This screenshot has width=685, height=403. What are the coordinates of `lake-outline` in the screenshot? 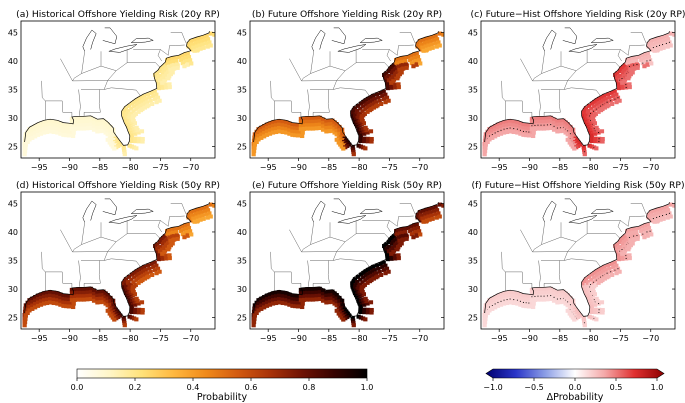 It's located at (110, 207).